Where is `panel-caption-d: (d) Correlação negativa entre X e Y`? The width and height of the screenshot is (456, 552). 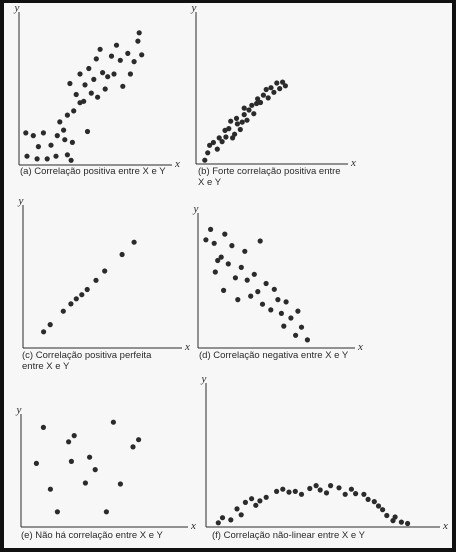 panel-caption-d: (d) Correlação negativa entre X e Y is located at coordinates (274, 355).